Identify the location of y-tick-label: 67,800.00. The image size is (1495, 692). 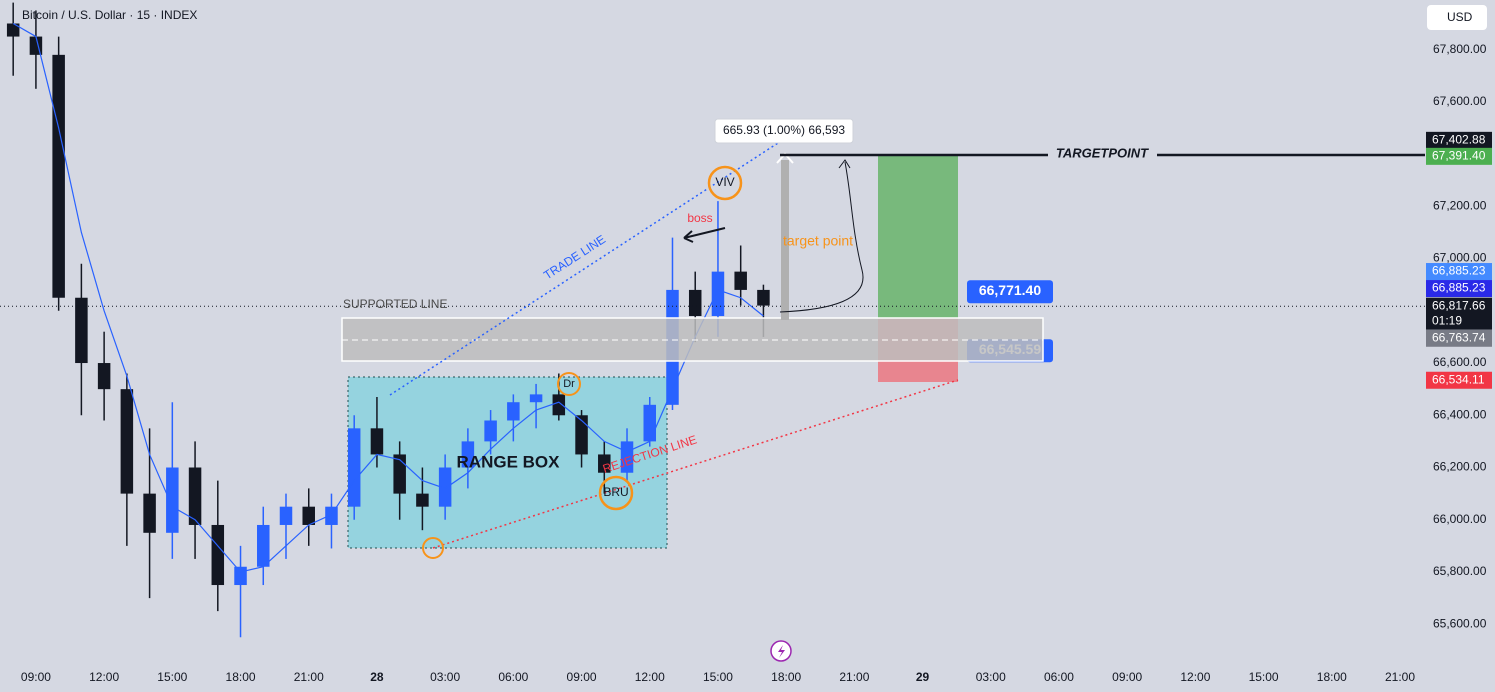
(1460, 49).